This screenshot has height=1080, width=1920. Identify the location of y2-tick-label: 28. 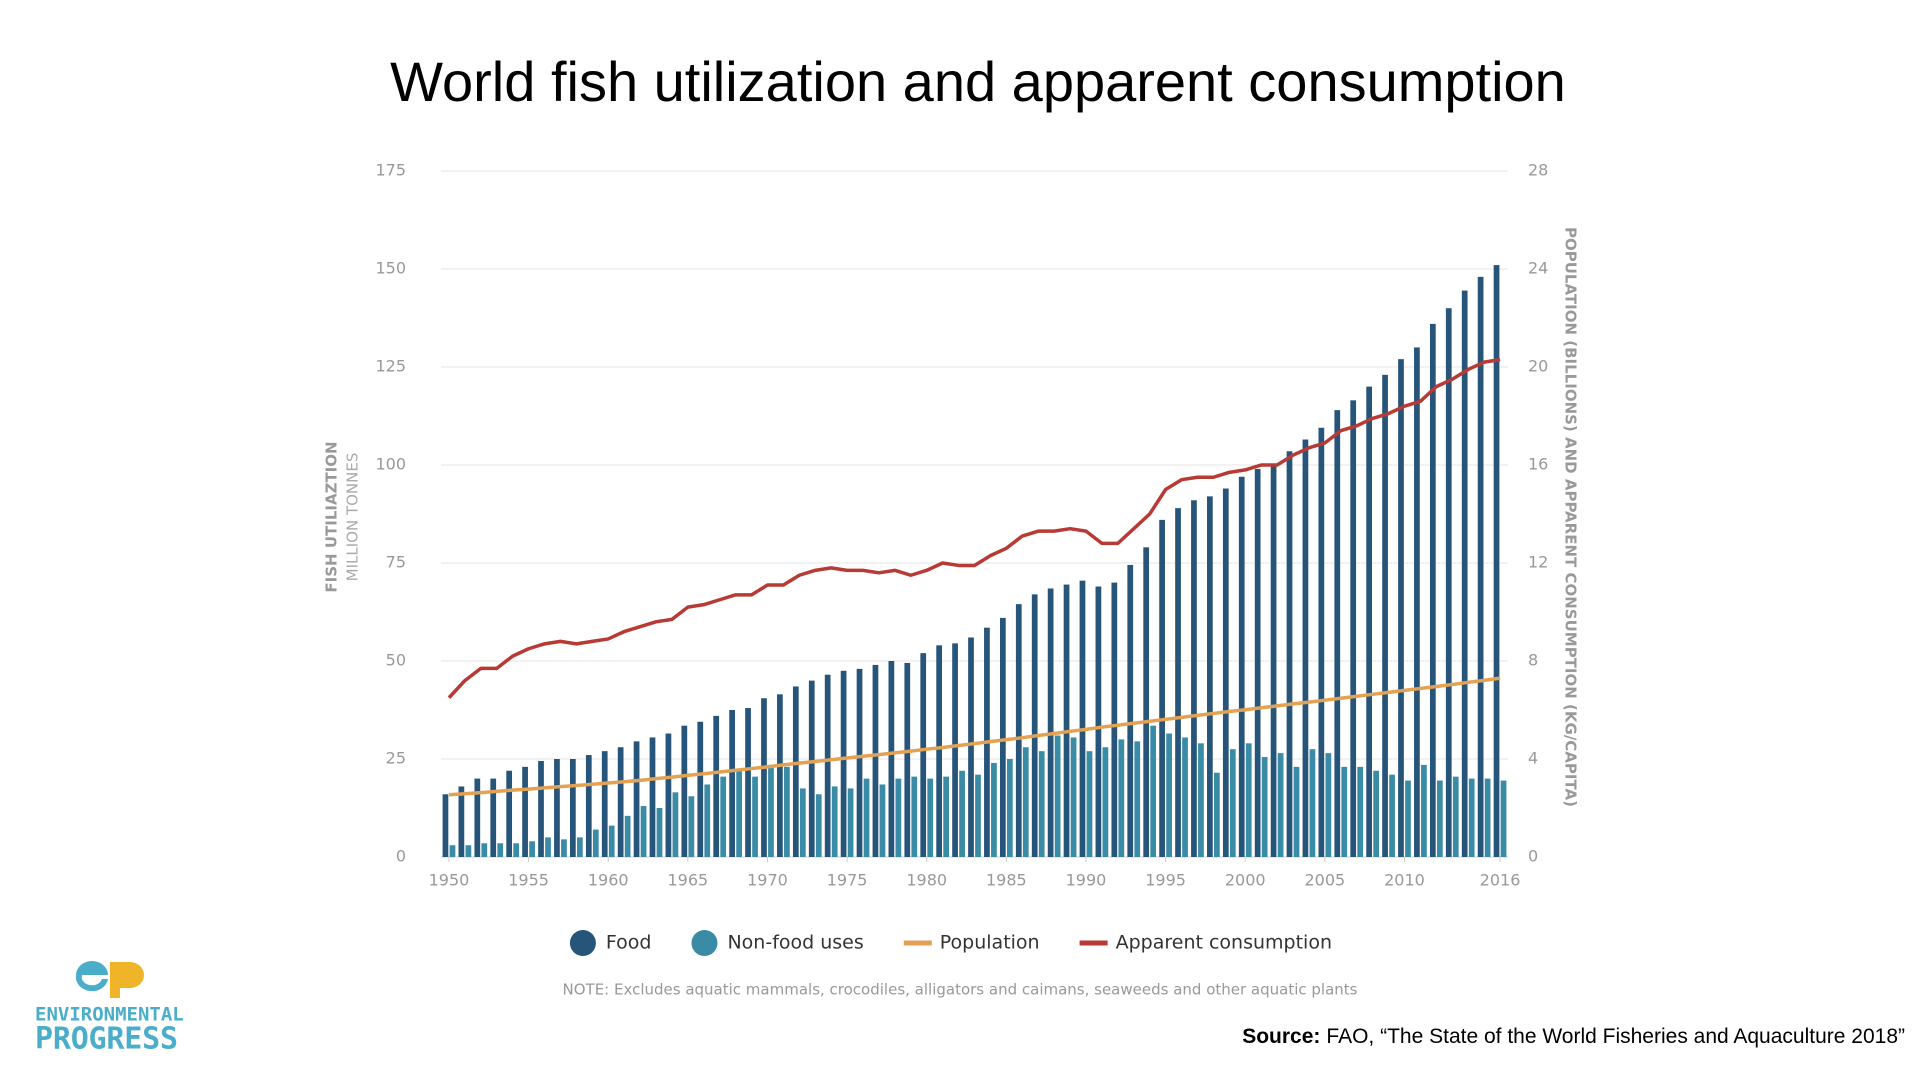
(1538, 170).